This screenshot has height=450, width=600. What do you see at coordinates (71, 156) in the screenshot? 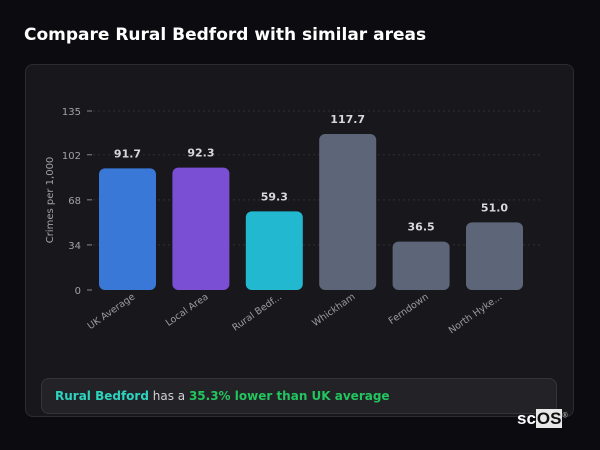
I see `y-tick-label: 102` at bounding box center [71, 156].